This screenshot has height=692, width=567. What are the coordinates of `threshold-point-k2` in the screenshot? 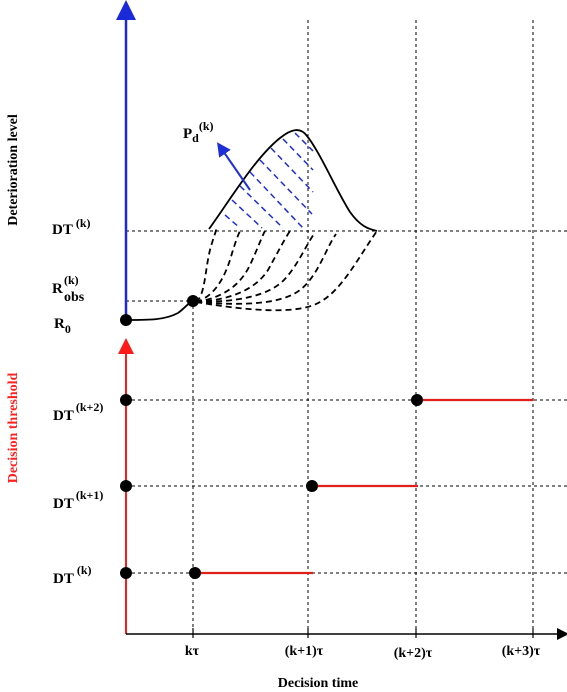 It's located at (417, 400).